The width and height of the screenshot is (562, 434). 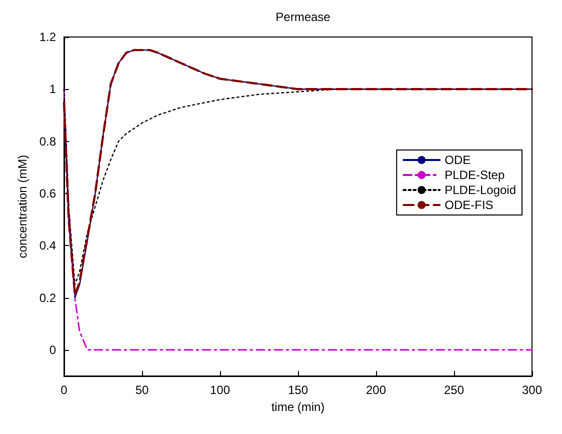 What do you see at coordinates (47, 297) in the screenshot?
I see `y-tick-label: 0.2` at bounding box center [47, 297].